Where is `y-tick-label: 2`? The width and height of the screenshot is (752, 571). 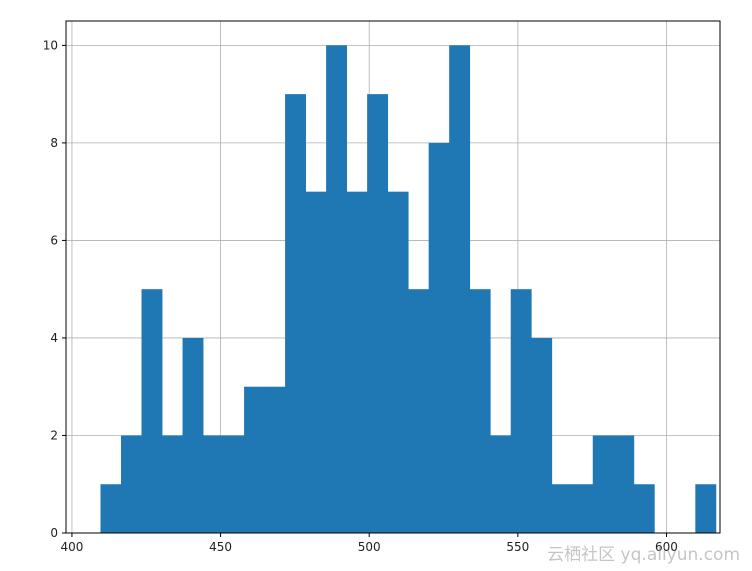
y-tick-label: 2 is located at coordinates (54, 435).